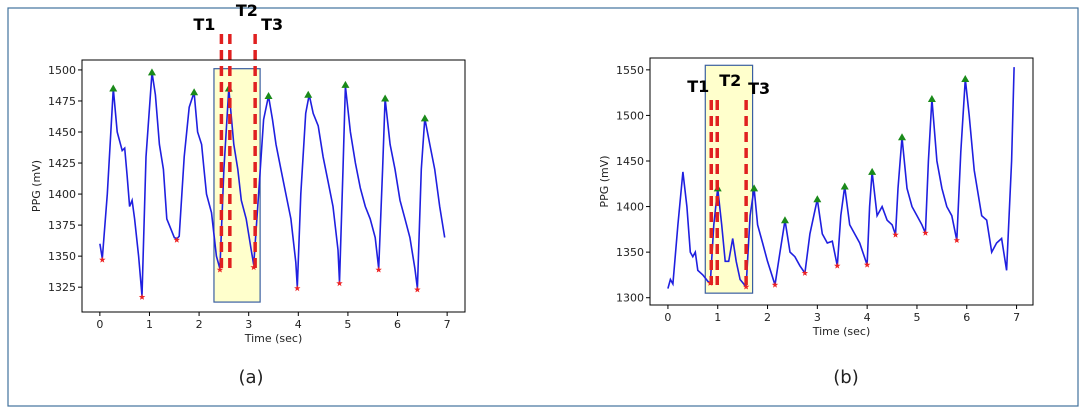 The width and height of the screenshot is (1086, 418). What do you see at coordinates (845, 377) in the screenshot?
I see `caption: (b)` at bounding box center [845, 377].